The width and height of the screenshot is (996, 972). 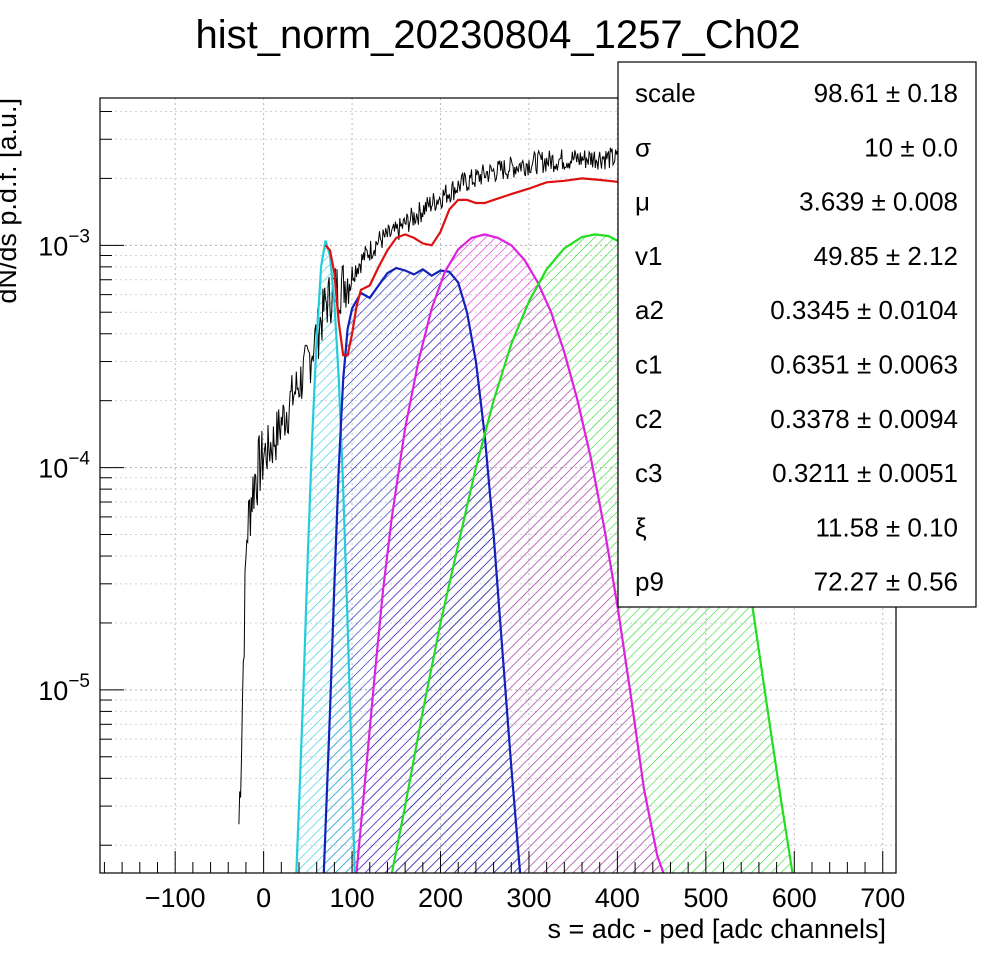 I want to click on stats-row-label: ξ, so click(x=641, y=527).